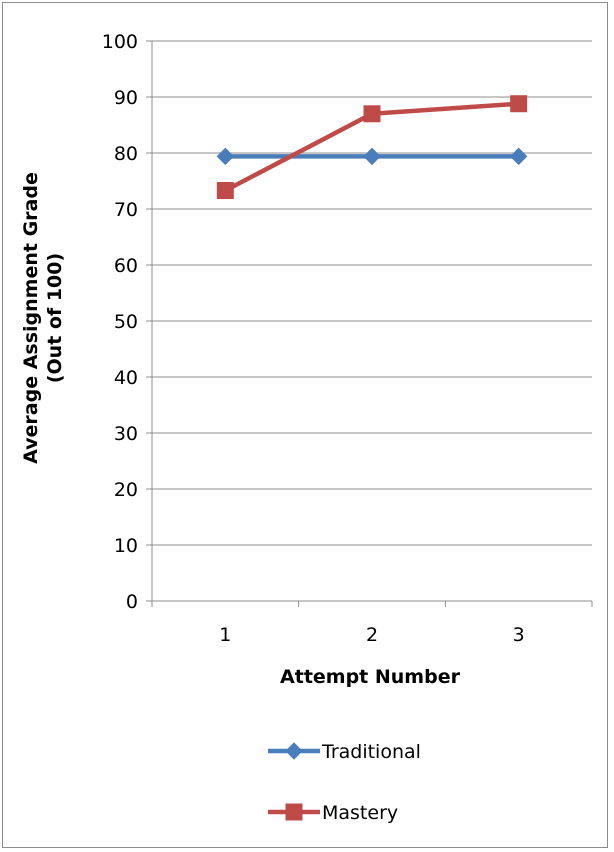  I want to click on legend-item-mastery: Mastery, so click(333, 813).